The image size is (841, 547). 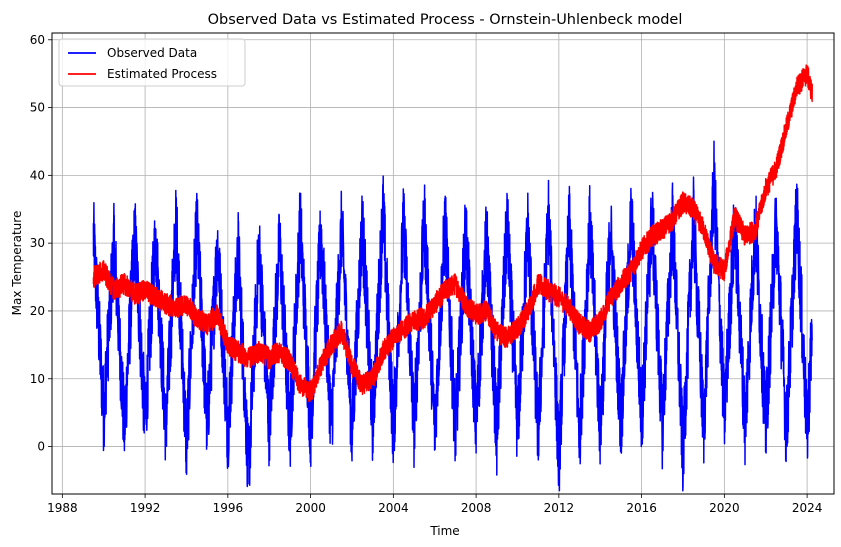 I want to click on legend-label-2: Estimated Process, so click(x=162, y=74).